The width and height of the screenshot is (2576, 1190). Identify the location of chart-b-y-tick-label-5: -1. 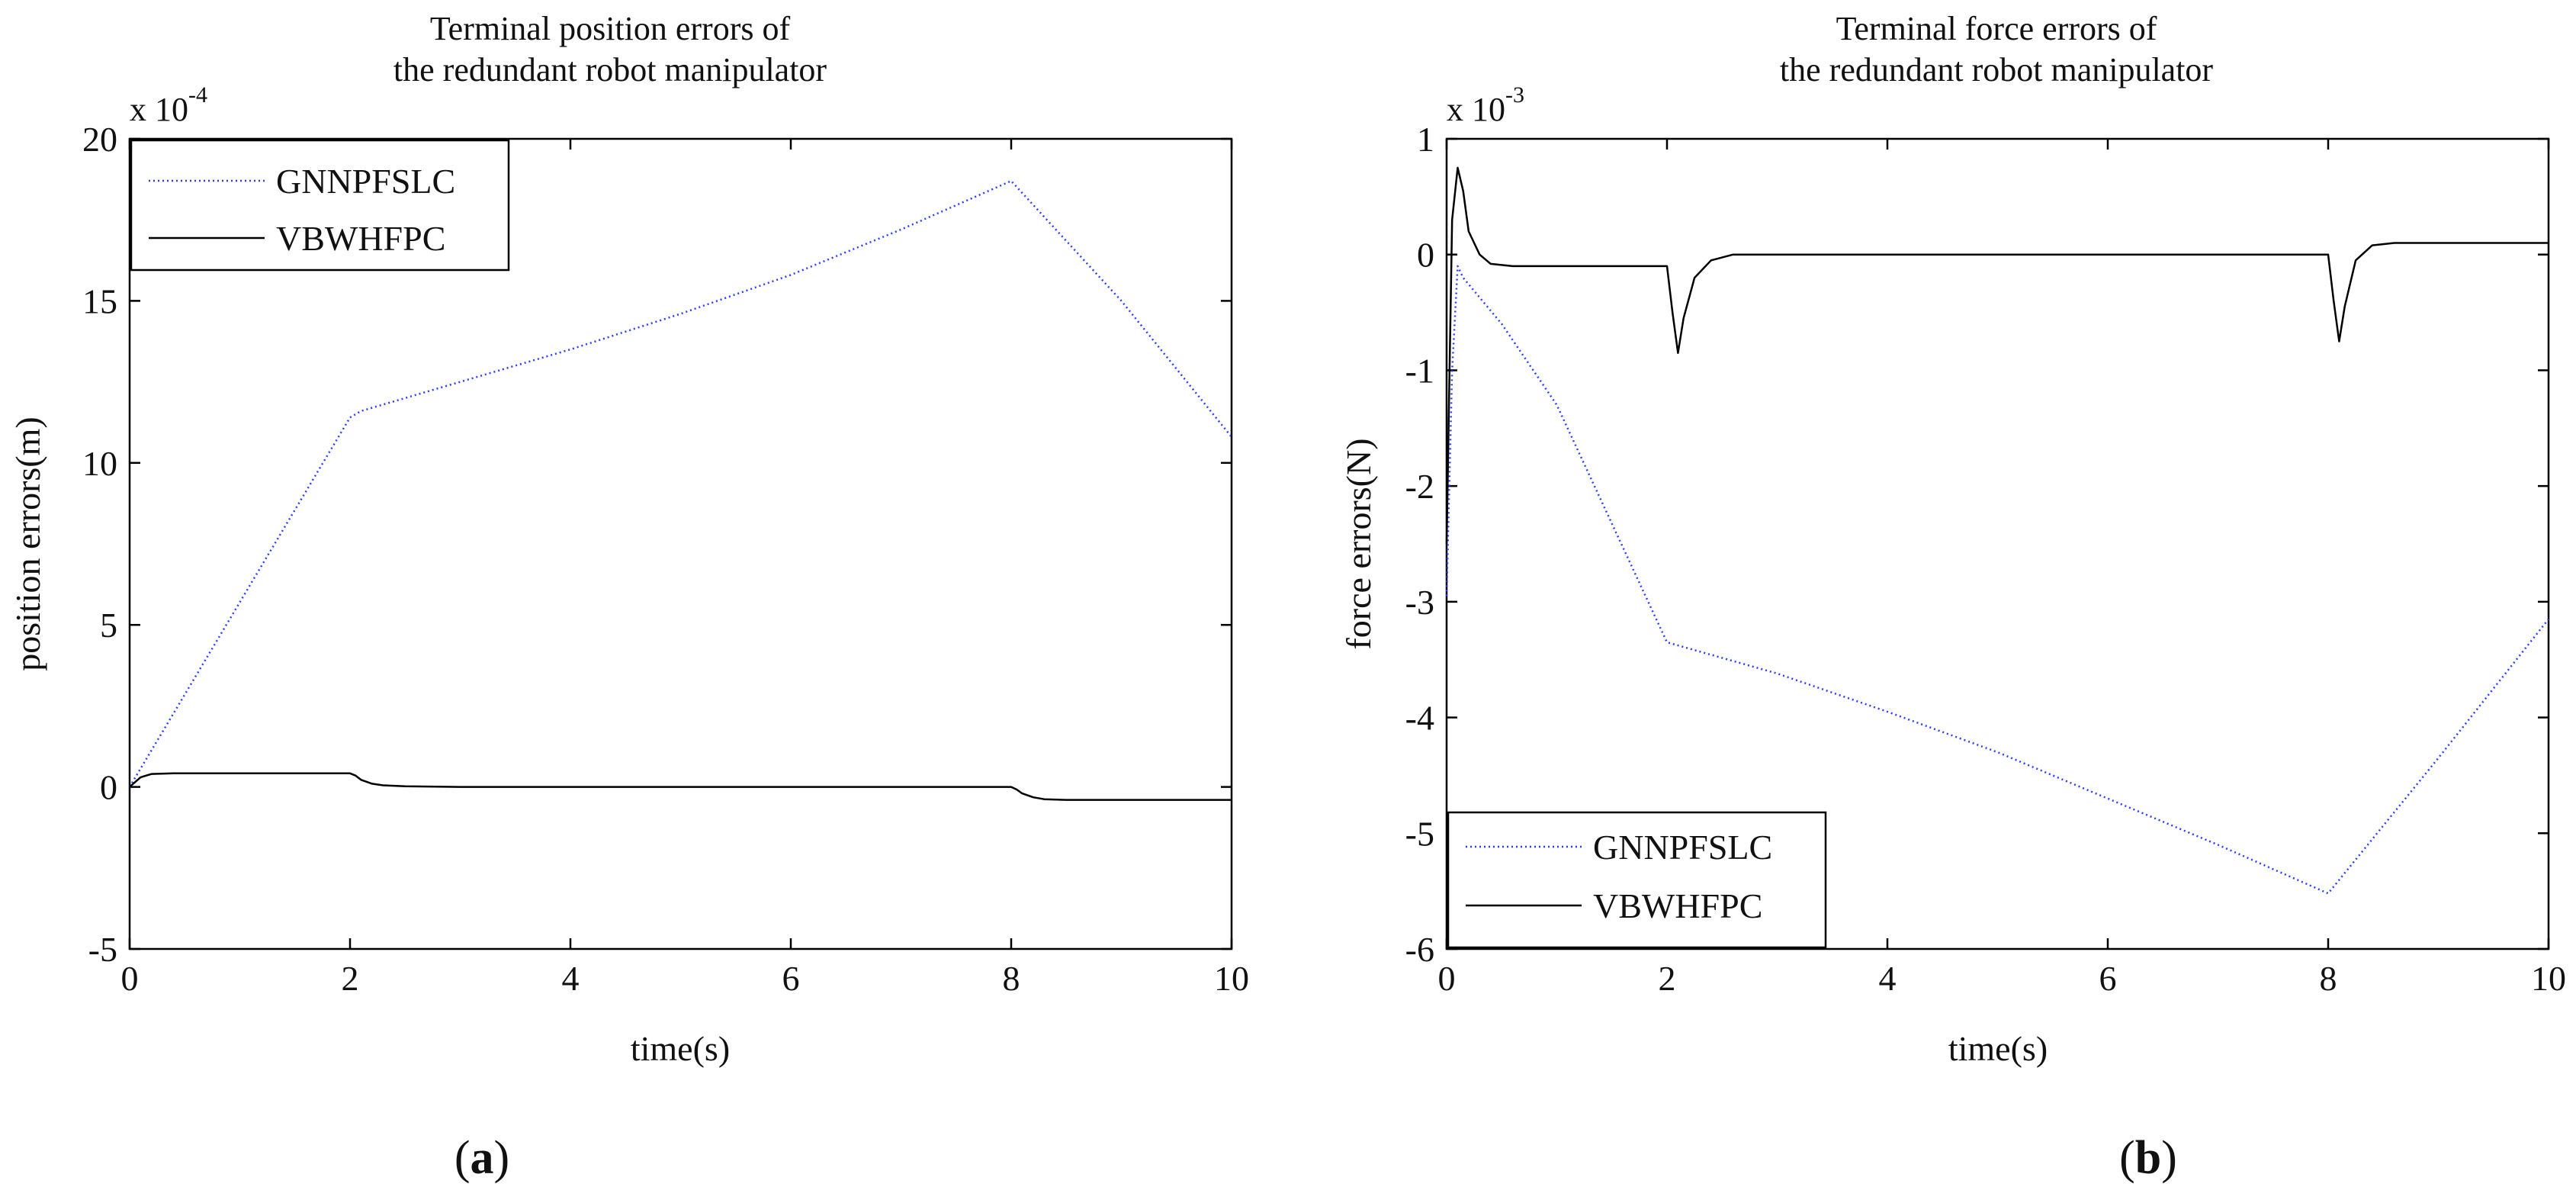
(1419, 370).